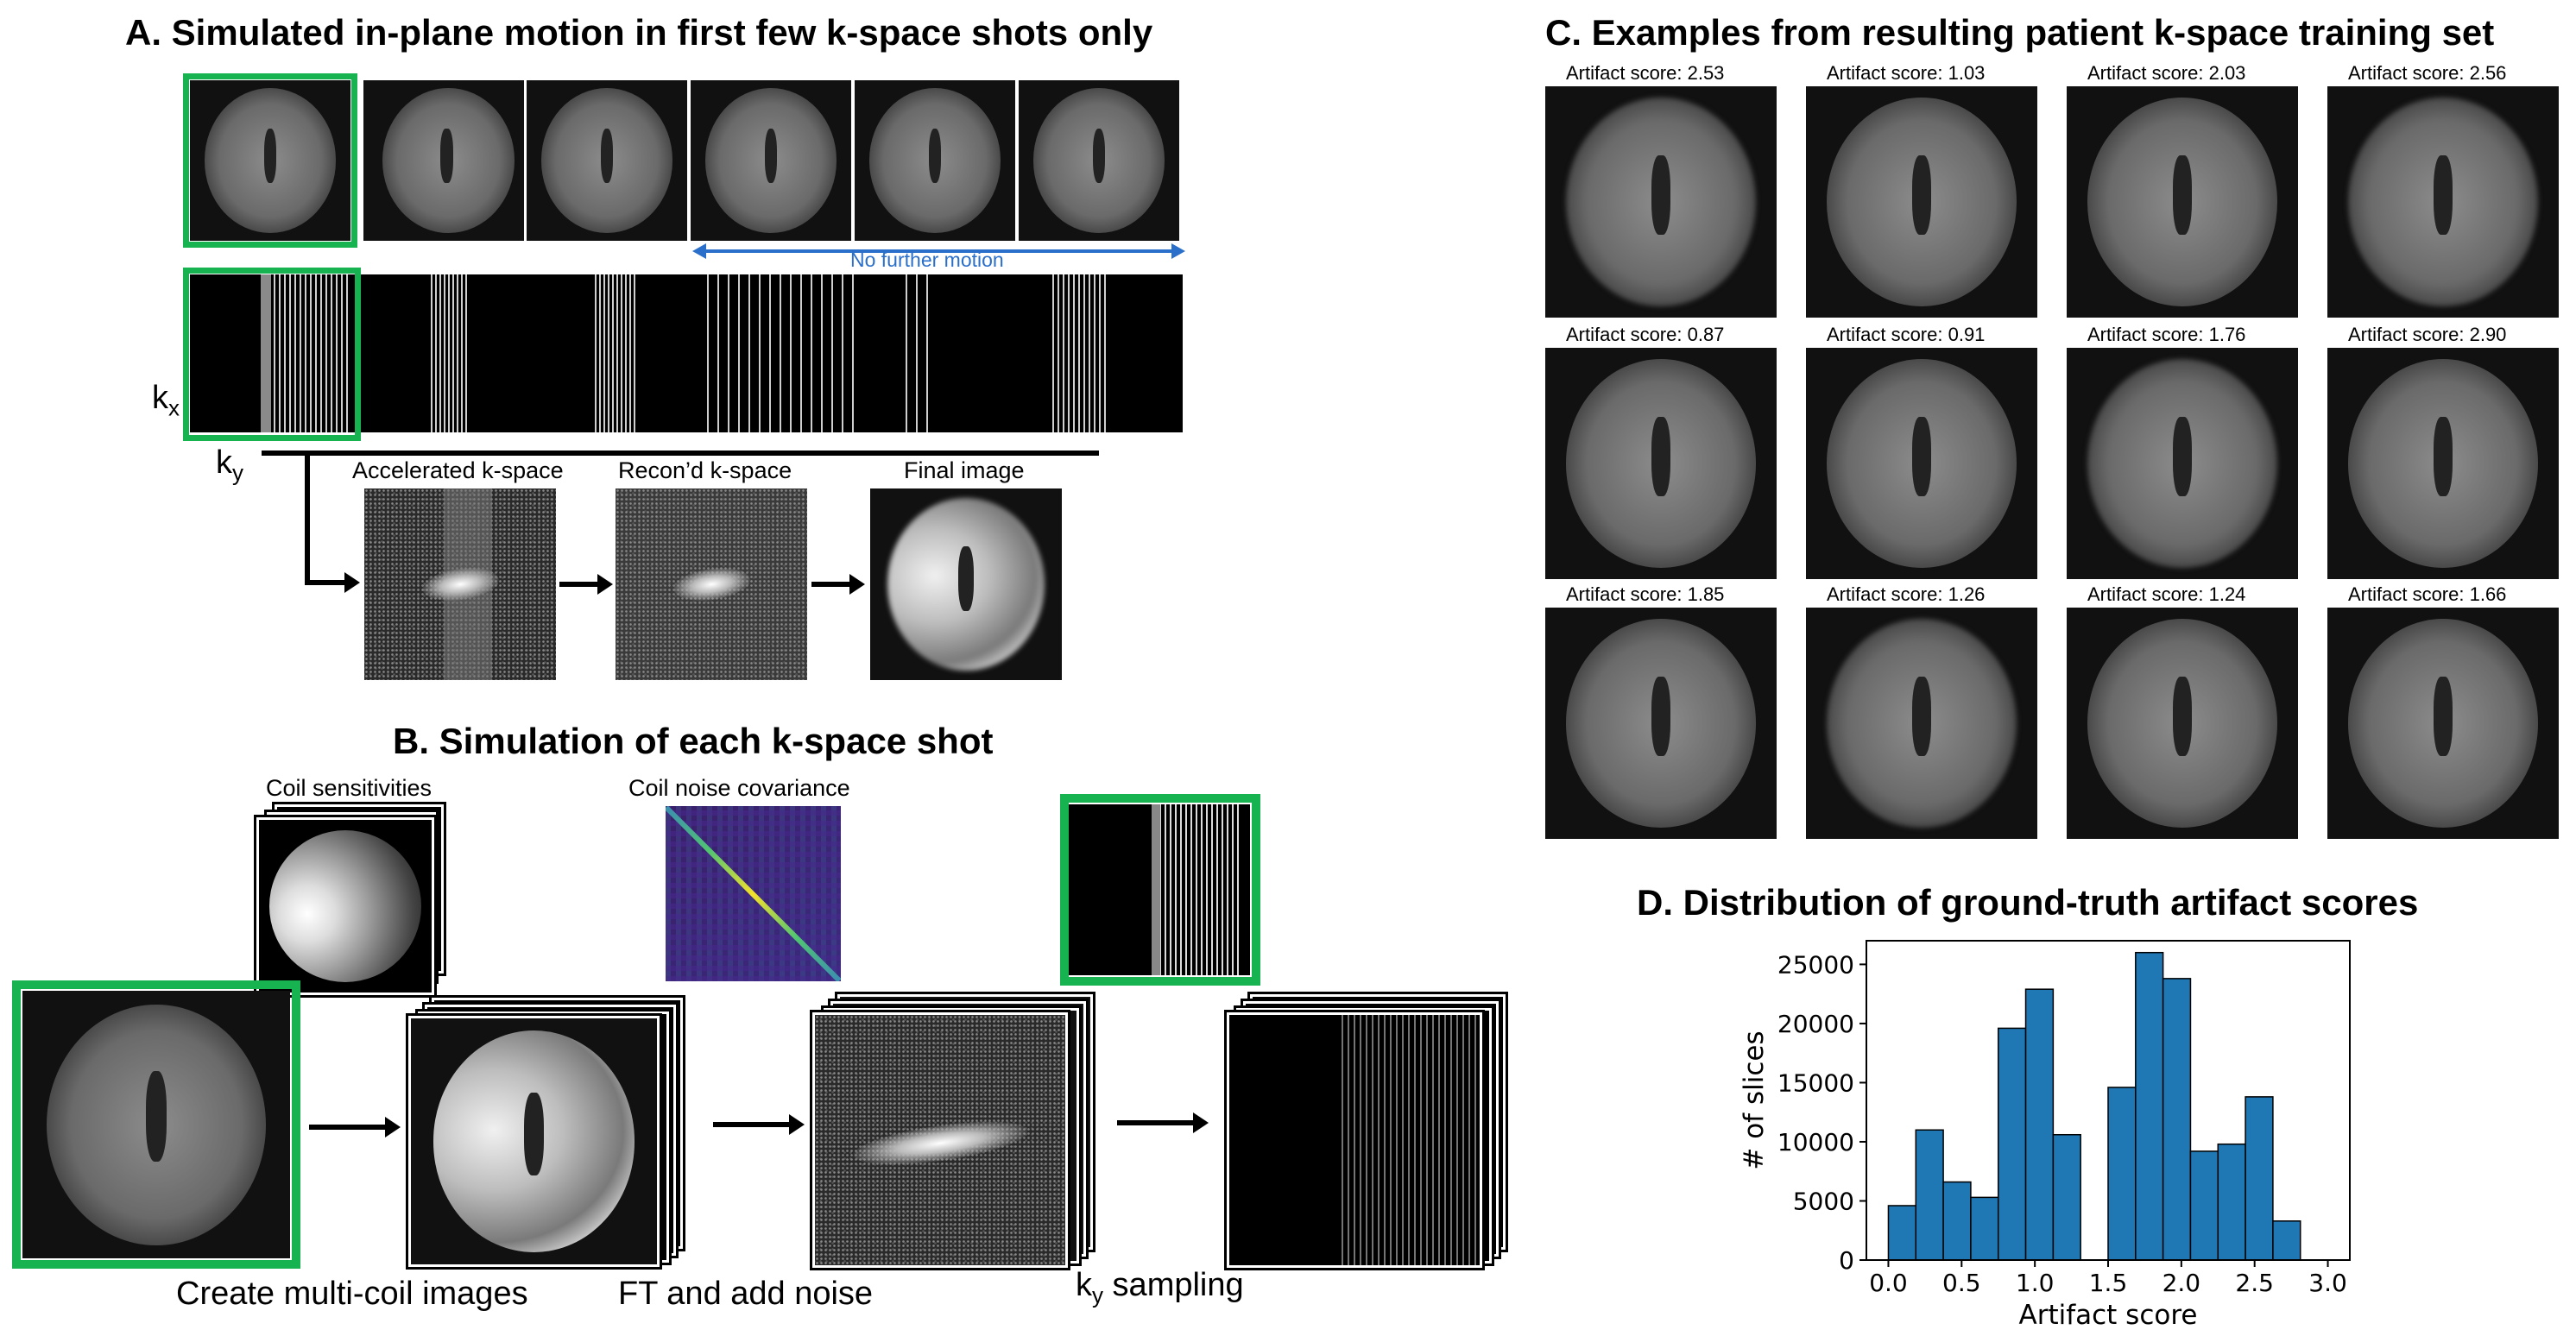 Image resolution: width=2576 pixels, height=1336 pixels. I want to click on no-motion-range-arrow, so click(938, 251).